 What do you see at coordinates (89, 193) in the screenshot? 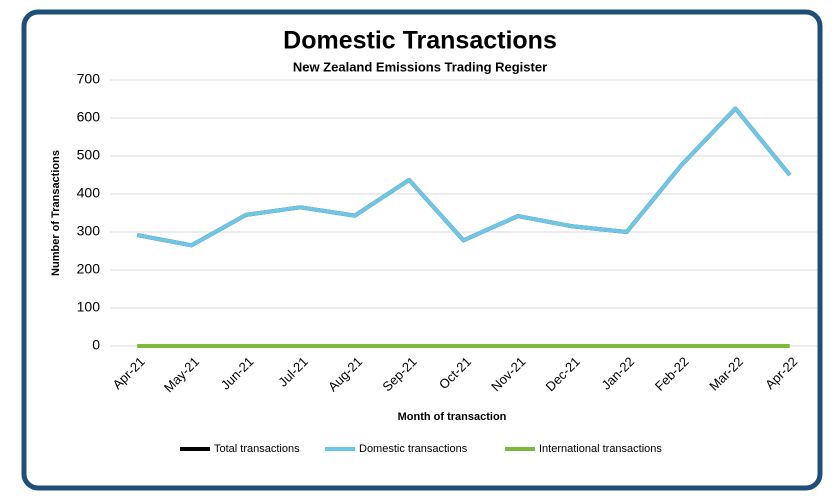
I see `y-tick-label: 400` at bounding box center [89, 193].